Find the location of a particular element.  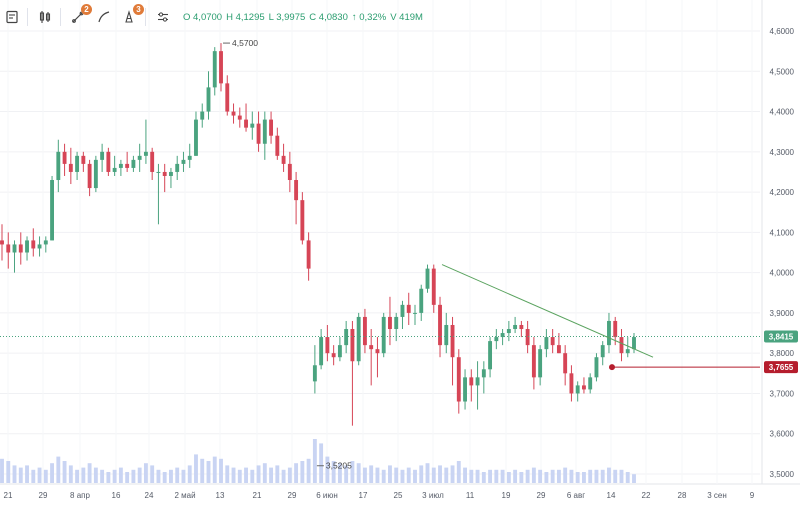

x-tick-label: 22 is located at coordinates (646, 495).